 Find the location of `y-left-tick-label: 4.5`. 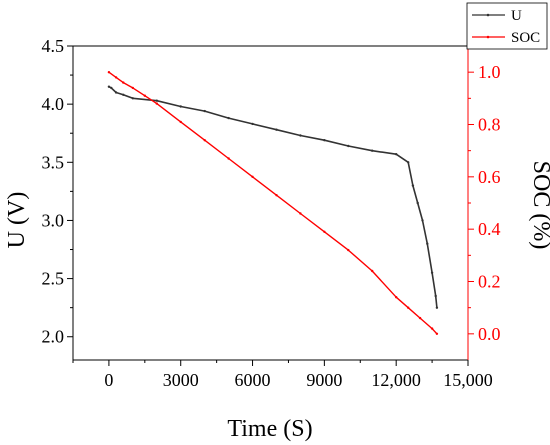

y-left-tick-label: 4.5 is located at coordinates (53, 46).